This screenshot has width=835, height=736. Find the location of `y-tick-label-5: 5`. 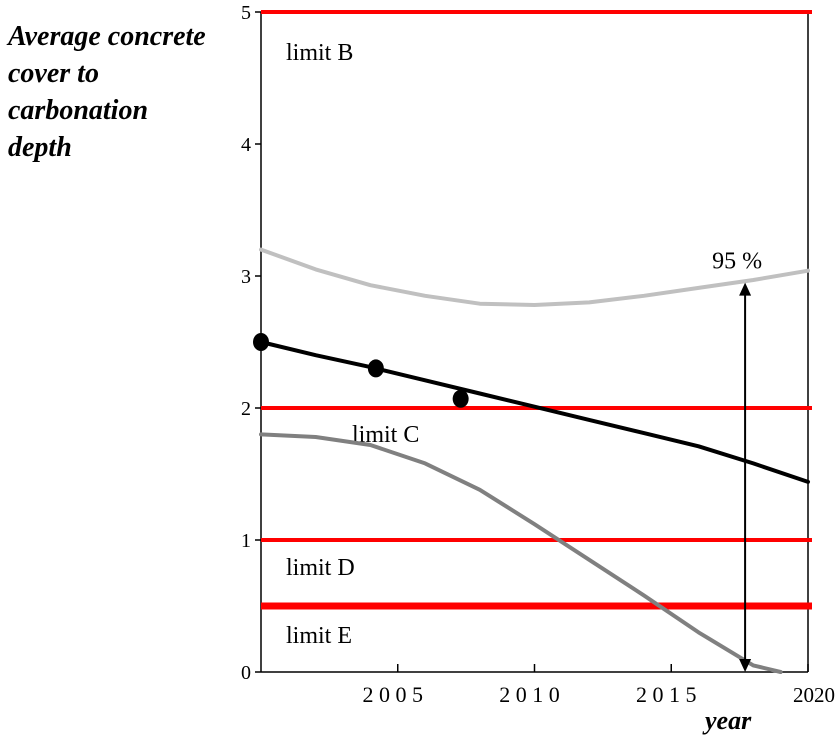

y-tick-label-5: 5 is located at coordinates (246, 13).